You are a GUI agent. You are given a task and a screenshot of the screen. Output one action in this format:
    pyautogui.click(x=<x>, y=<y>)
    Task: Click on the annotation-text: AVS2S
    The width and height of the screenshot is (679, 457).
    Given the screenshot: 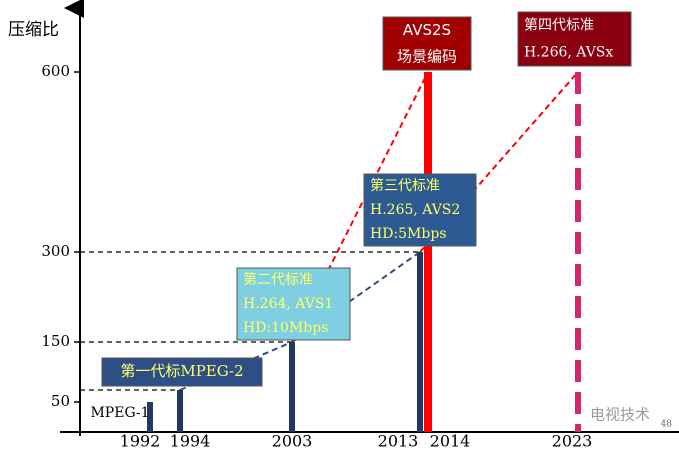 What is the action you would take?
    pyautogui.click(x=427, y=30)
    